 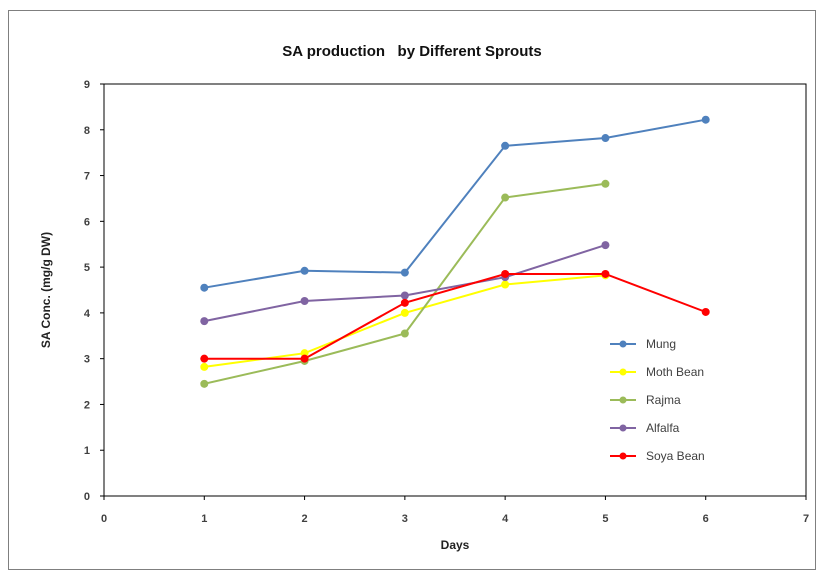 What do you see at coordinates (645, 428) in the screenshot?
I see `legend-item: Alfalfa` at bounding box center [645, 428].